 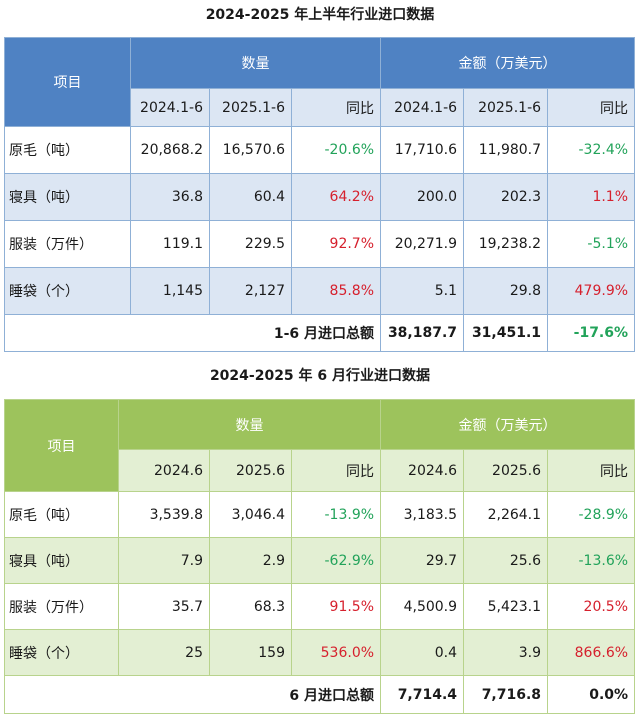 What do you see at coordinates (336, 291) in the screenshot?
I see `qty-yoy: 85.8%` at bounding box center [336, 291].